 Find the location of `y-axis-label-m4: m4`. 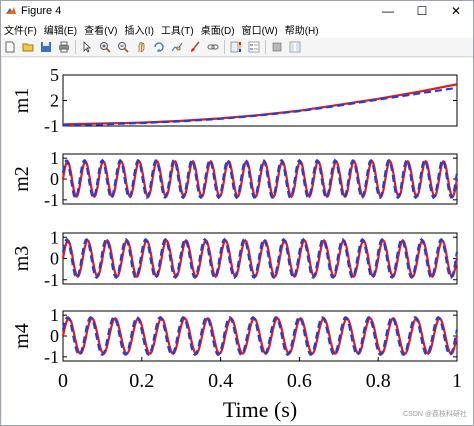

y-axis-label-m4: m4 is located at coordinates (22, 336).